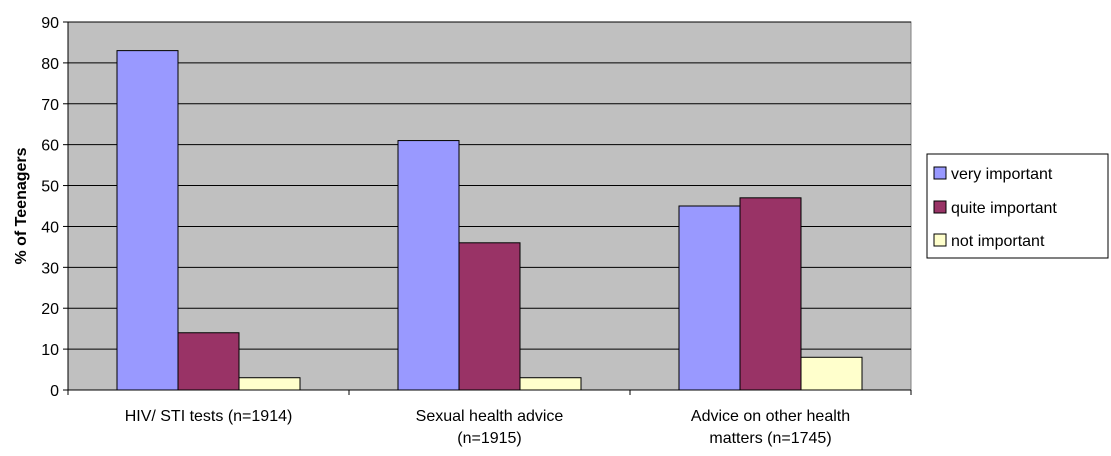  I want to click on bar-quite-important-cat1, so click(489, 316).